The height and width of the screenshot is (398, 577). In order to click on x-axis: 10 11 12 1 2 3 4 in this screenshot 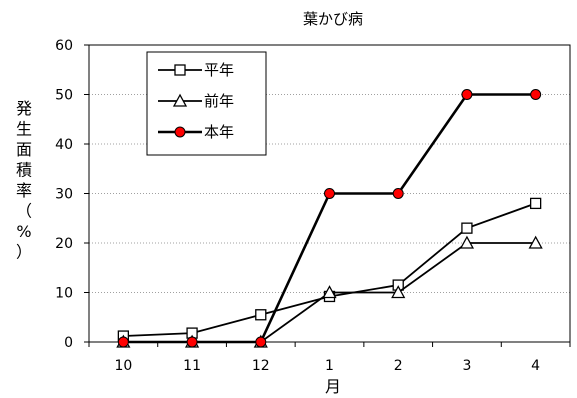, I will do `click(329, 358)`.